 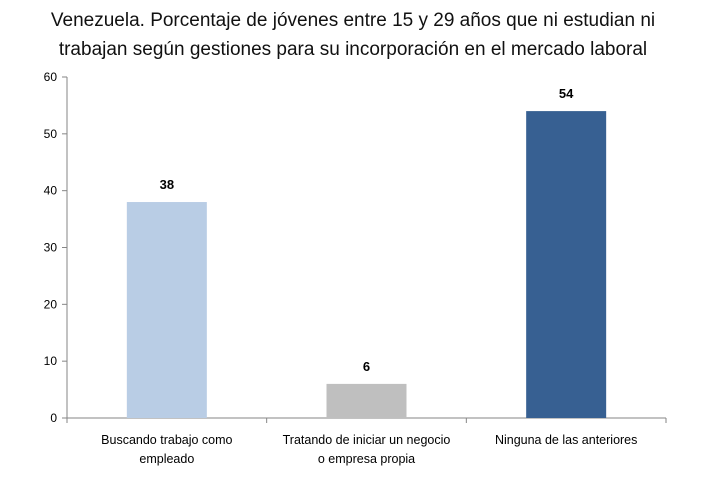 What do you see at coordinates (366, 459) in the screenshot?
I see `category-label: o empresa propia` at bounding box center [366, 459].